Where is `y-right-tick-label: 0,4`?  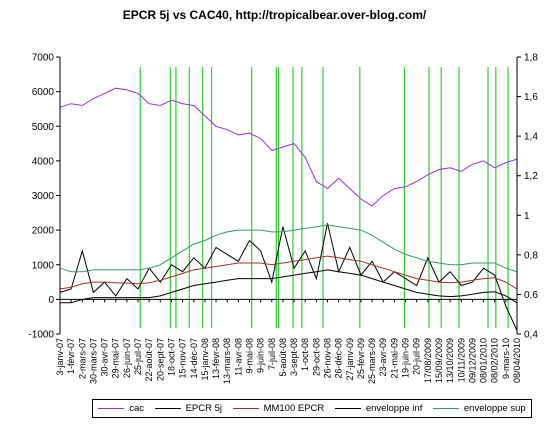 y-right-tick-label: 0,4 is located at coordinates (531, 335).